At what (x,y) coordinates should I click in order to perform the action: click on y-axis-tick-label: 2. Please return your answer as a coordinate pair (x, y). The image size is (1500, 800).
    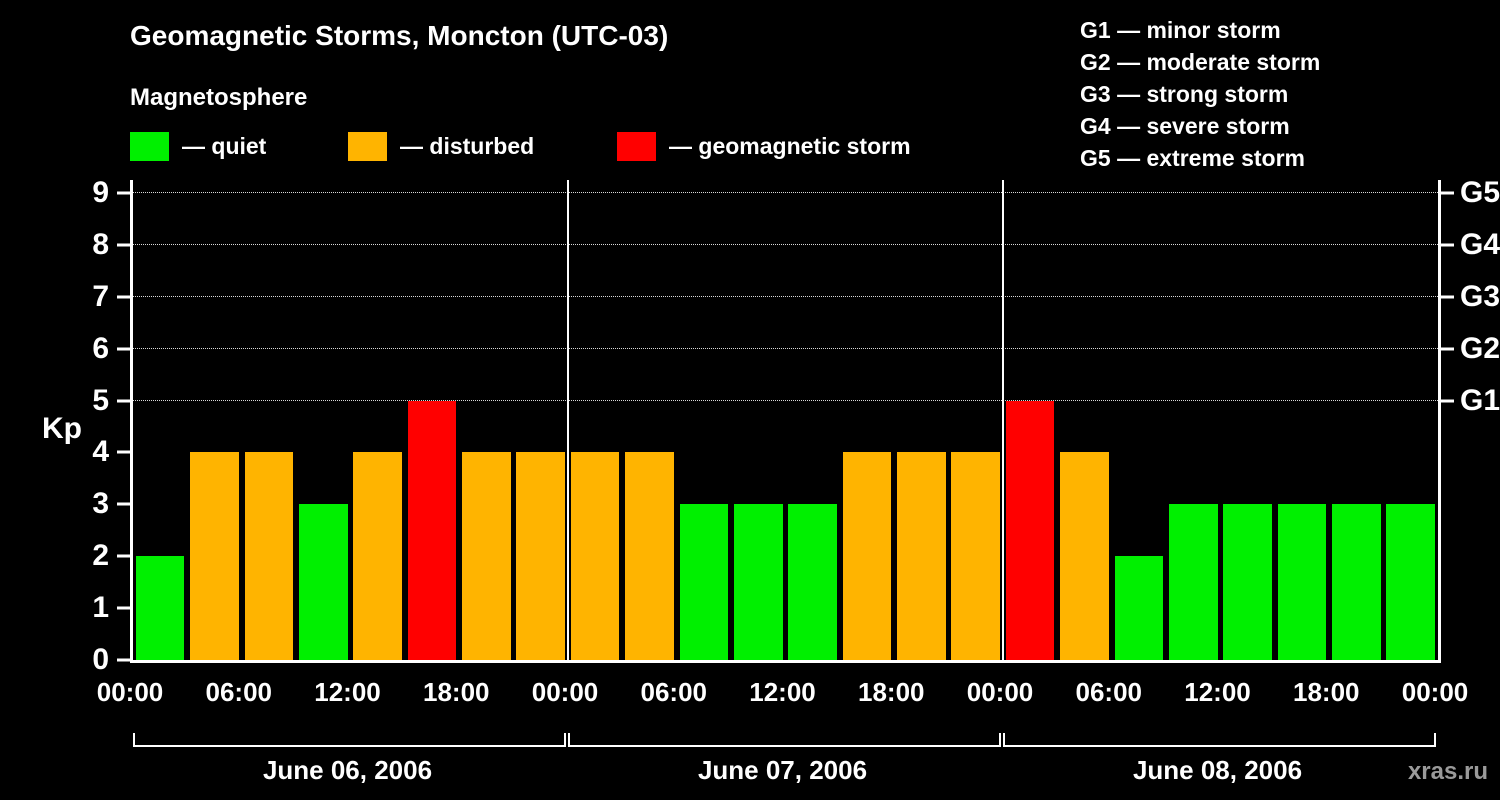
    Looking at the image, I should click on (100, 556).